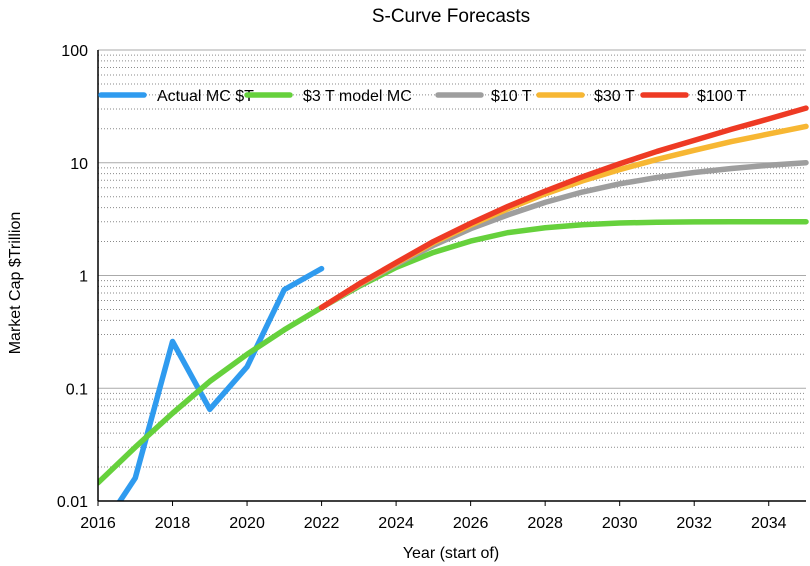 This screenshot has height=566, width=810. What do you see at coordinates (77, 389) in the screenshot?
I see `y-tick-label: 0.1` at bounding box center [77, 389].